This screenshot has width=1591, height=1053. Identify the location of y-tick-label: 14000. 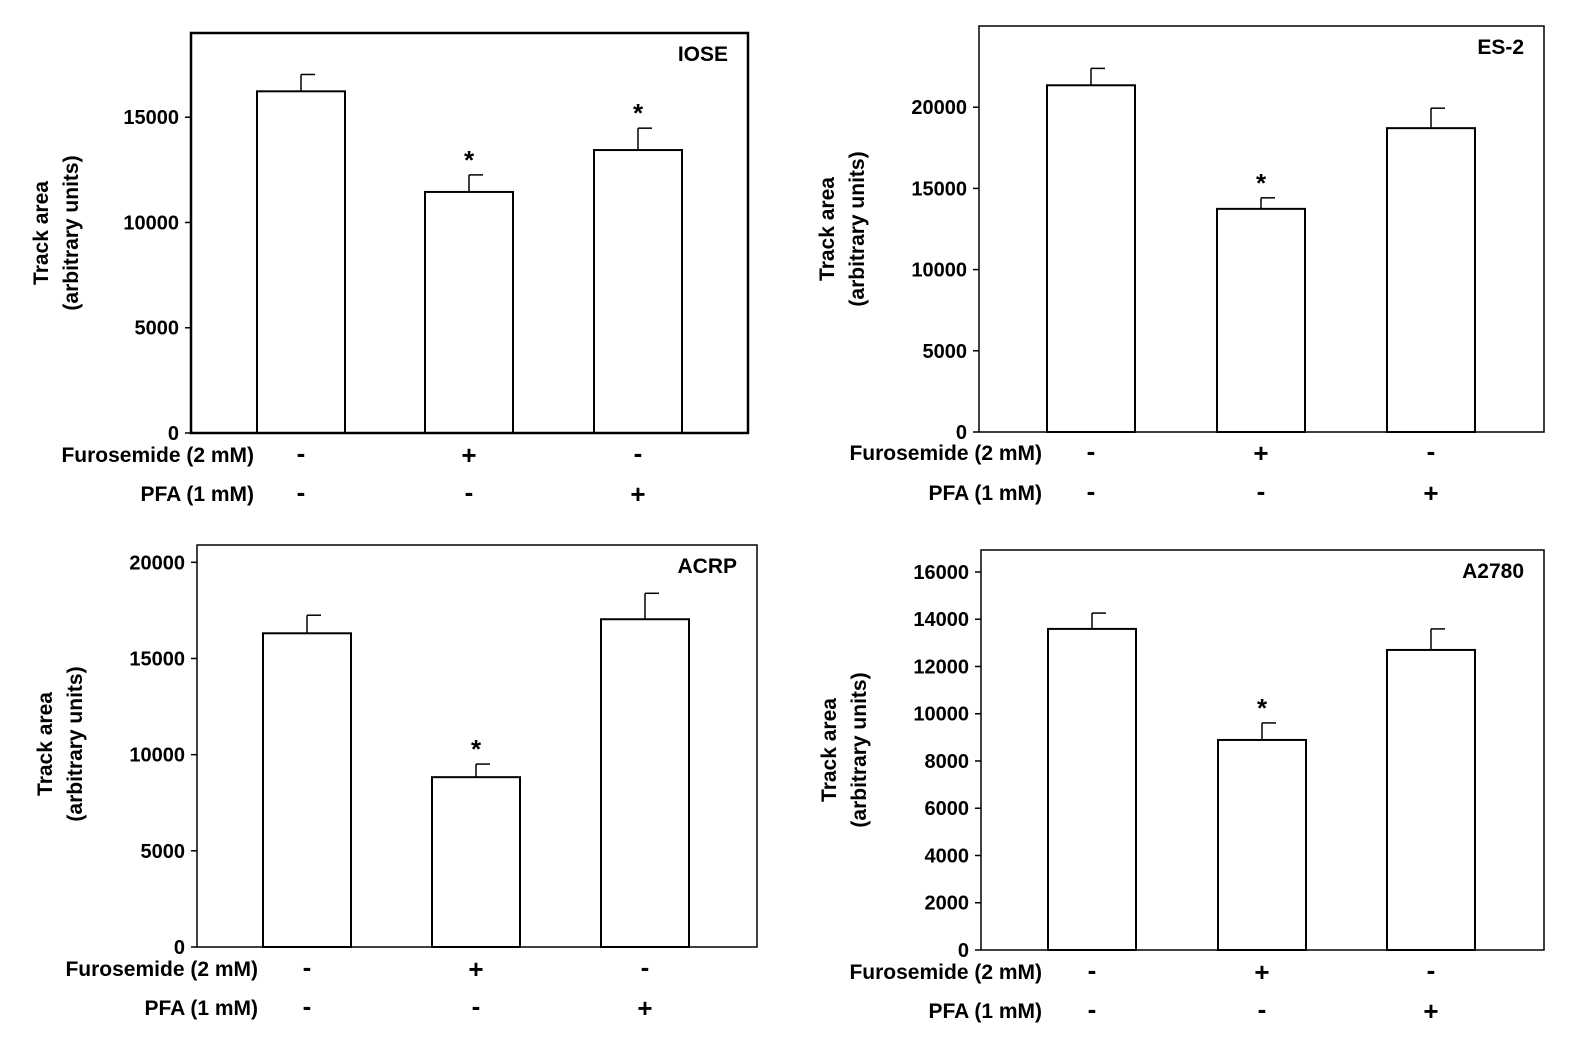
(941, 620).